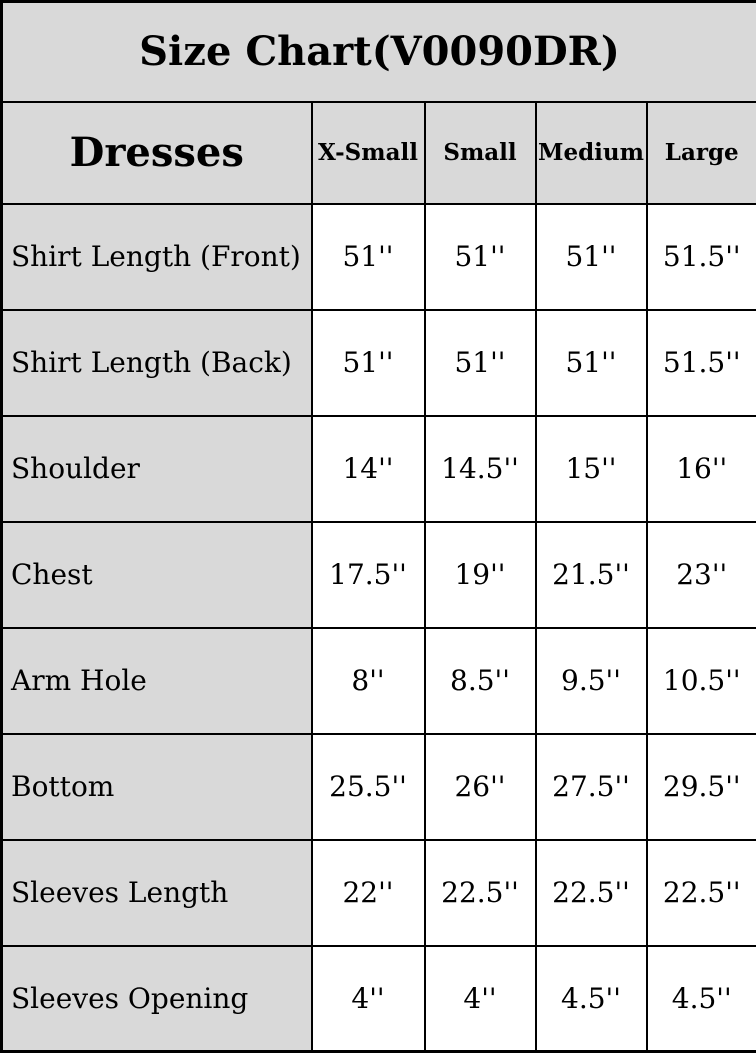 The image size is (756, 1053). I want to click on table-row: Sleeves Opening 4'' 4'' 4.5'' 4.5'', so click(379, 999).